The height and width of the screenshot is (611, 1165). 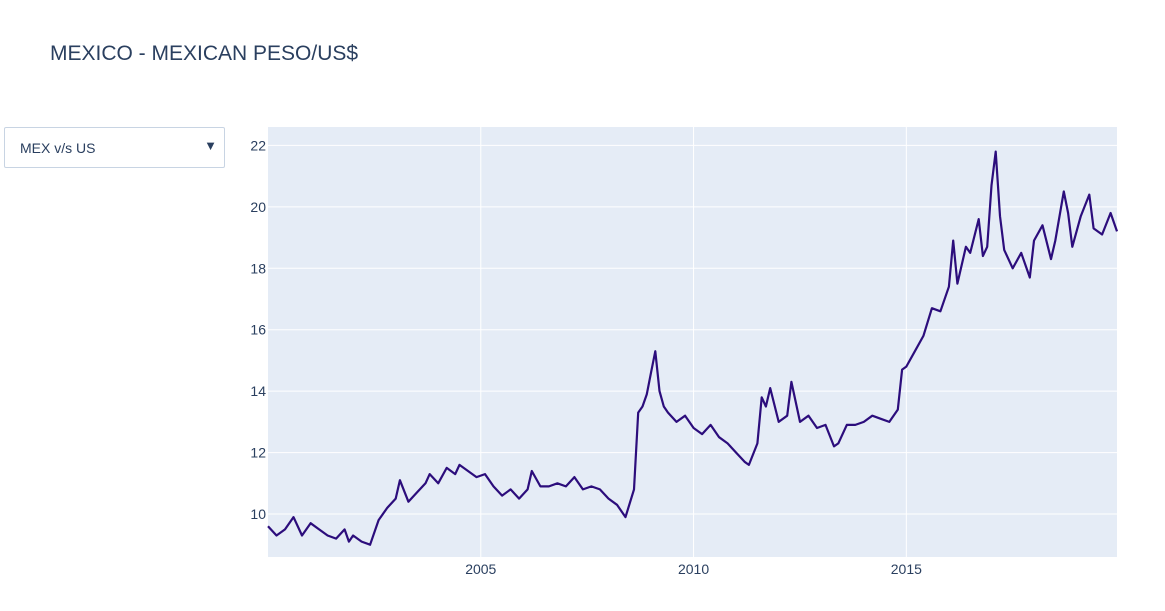 I want to click on y-tick-label: 20, so click(x=258, y=207).